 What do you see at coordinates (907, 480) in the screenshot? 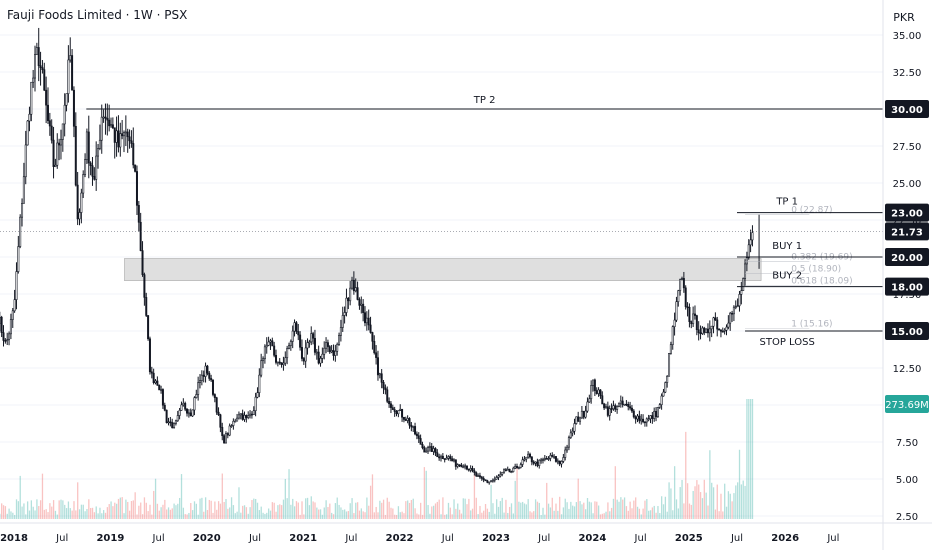
I see `y-tick-label: 5.00` at bounding box center [907, 480].